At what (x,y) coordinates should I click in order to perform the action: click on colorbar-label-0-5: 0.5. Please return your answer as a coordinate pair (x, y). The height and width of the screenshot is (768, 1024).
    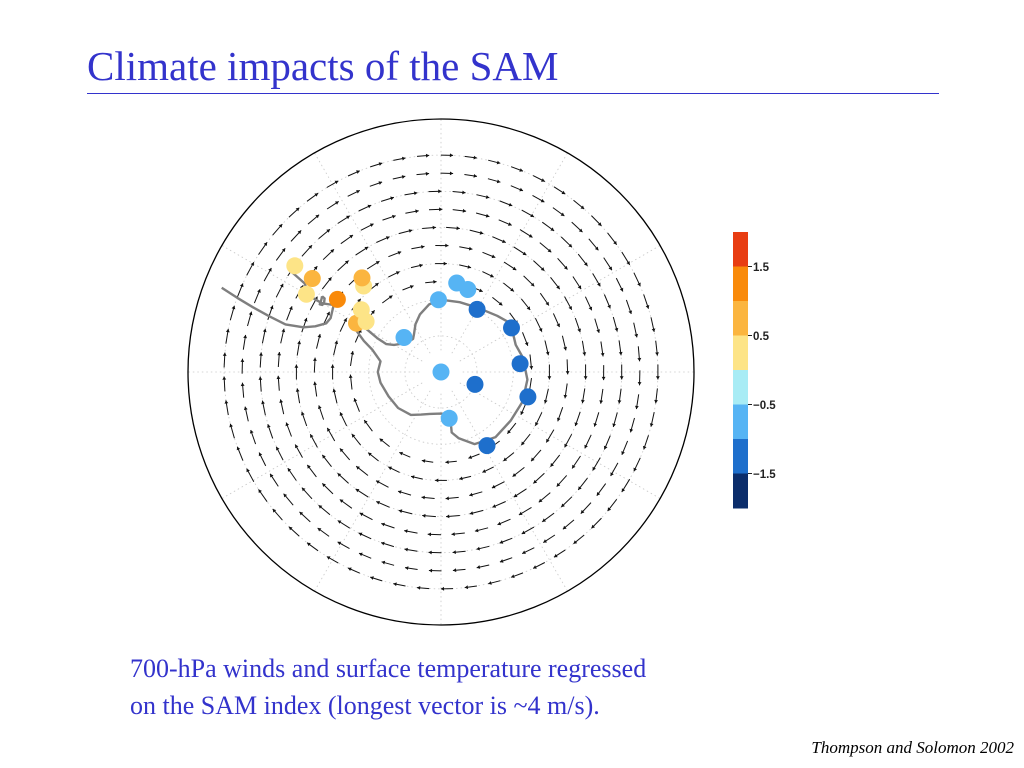
    Looking at the image, I should click on (761, 337).